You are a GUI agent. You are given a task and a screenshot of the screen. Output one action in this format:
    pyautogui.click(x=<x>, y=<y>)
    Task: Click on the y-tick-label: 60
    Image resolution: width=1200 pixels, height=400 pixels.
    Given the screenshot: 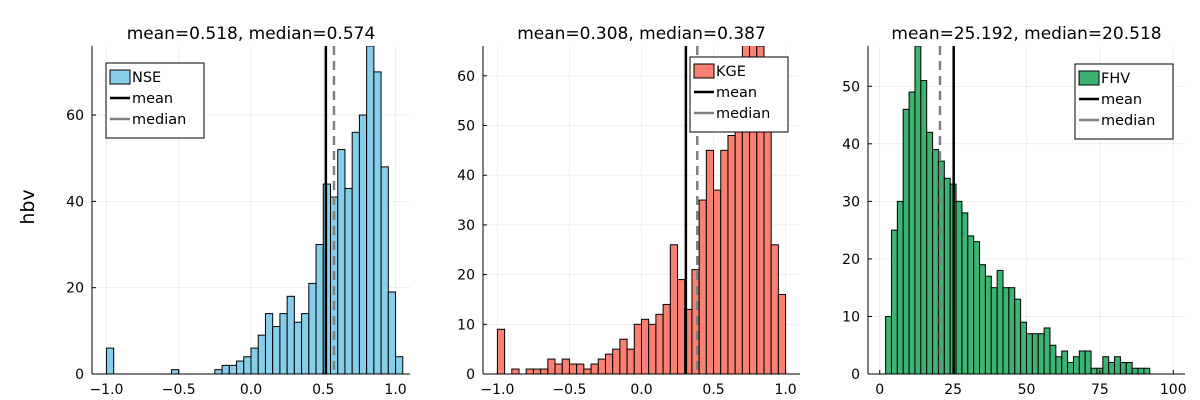 What is the action you would take?
    pyautogui.click(x=75, y=116)
    